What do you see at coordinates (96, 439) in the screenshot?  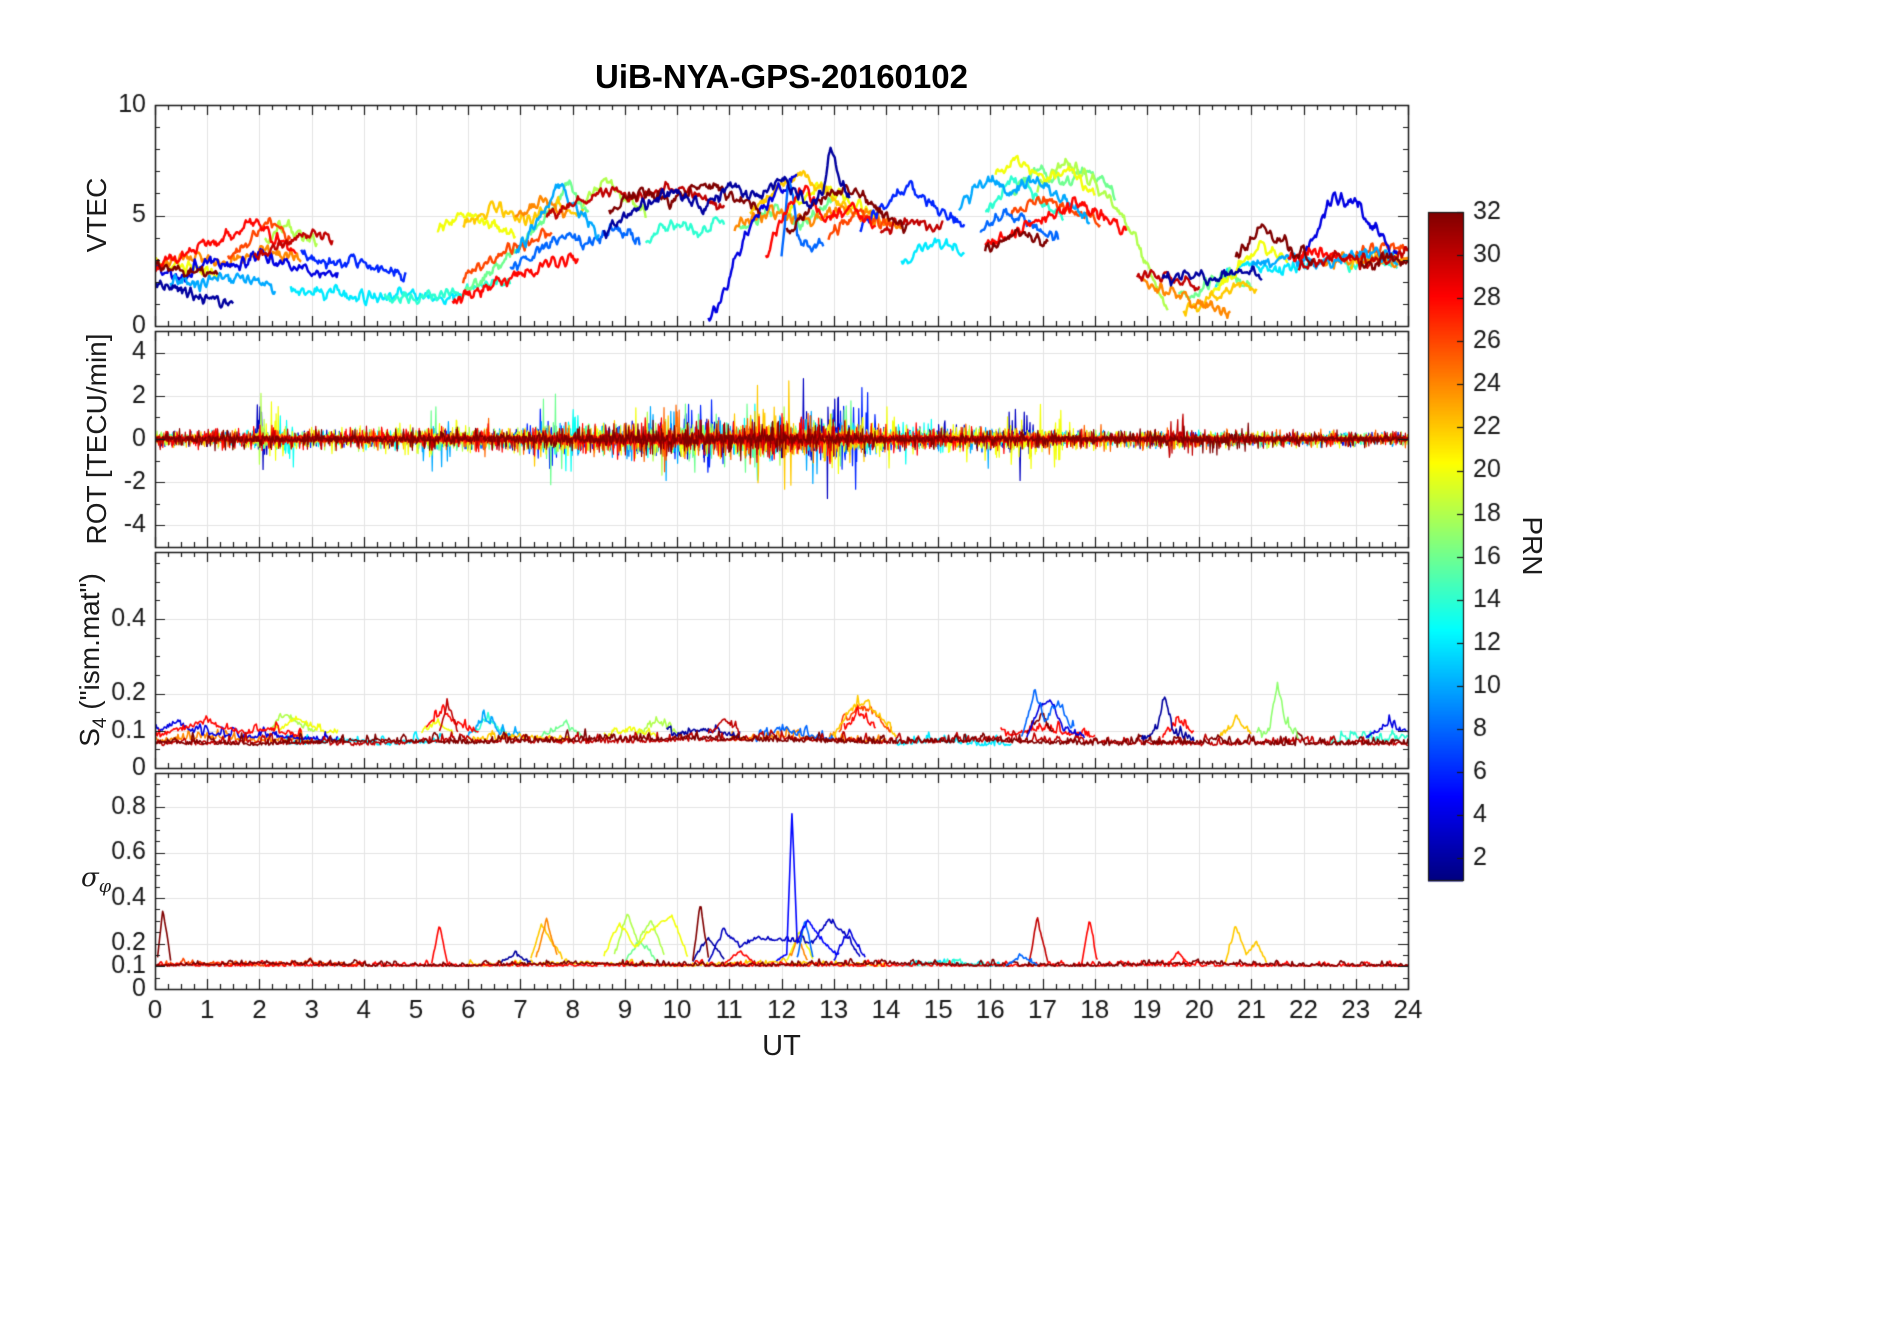 I see `rot-axis-label: ROT [TECU/min]` at bounding box center [96, 439].